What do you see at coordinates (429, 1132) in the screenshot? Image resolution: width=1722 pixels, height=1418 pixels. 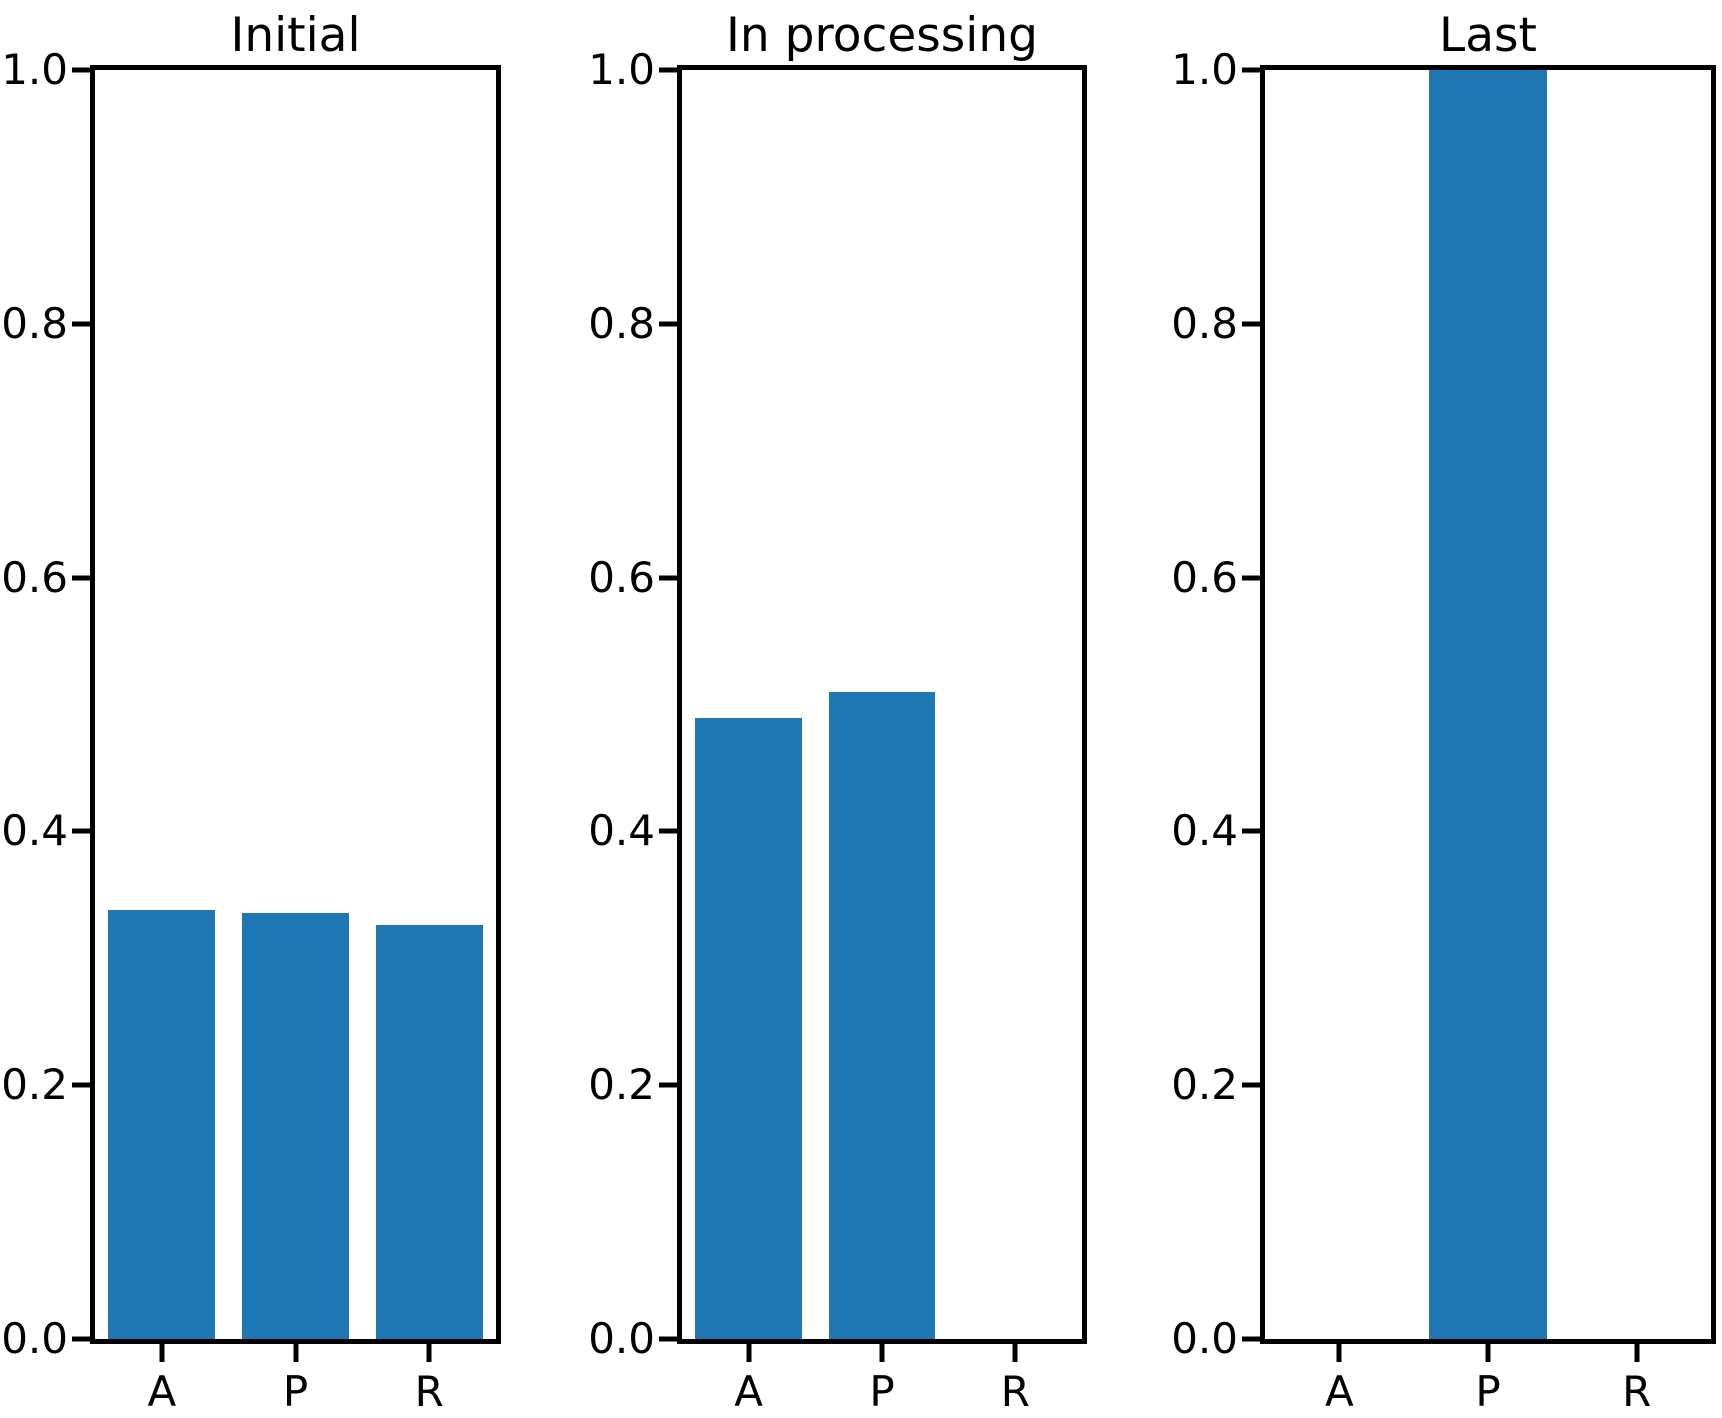 I see `bar-r` at bounding box center [429, 1132].